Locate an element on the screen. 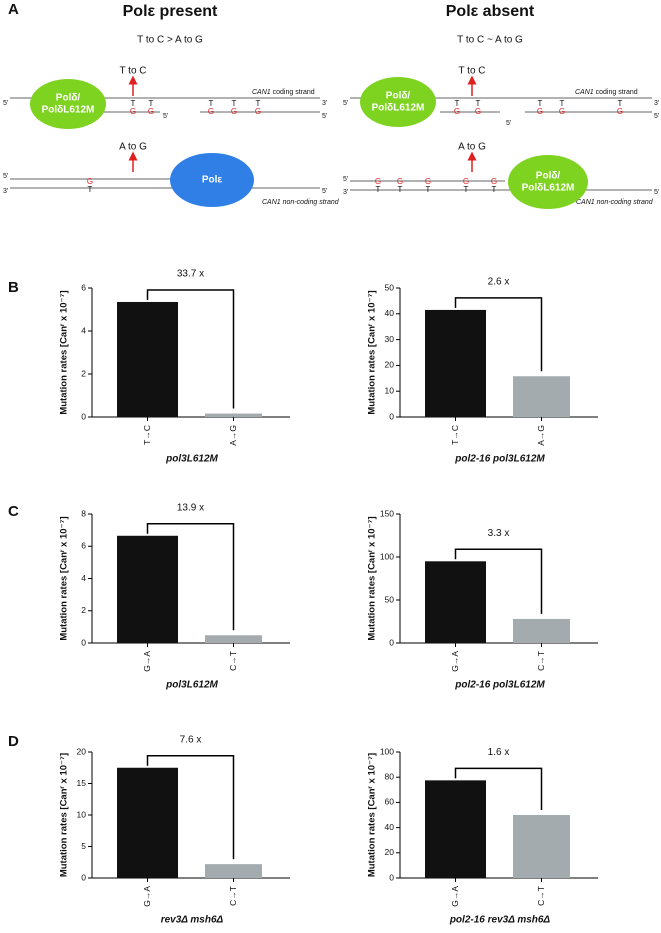  noncoding-strand-label: CAN1 non-coding strand is located at coordinates (301, 202).